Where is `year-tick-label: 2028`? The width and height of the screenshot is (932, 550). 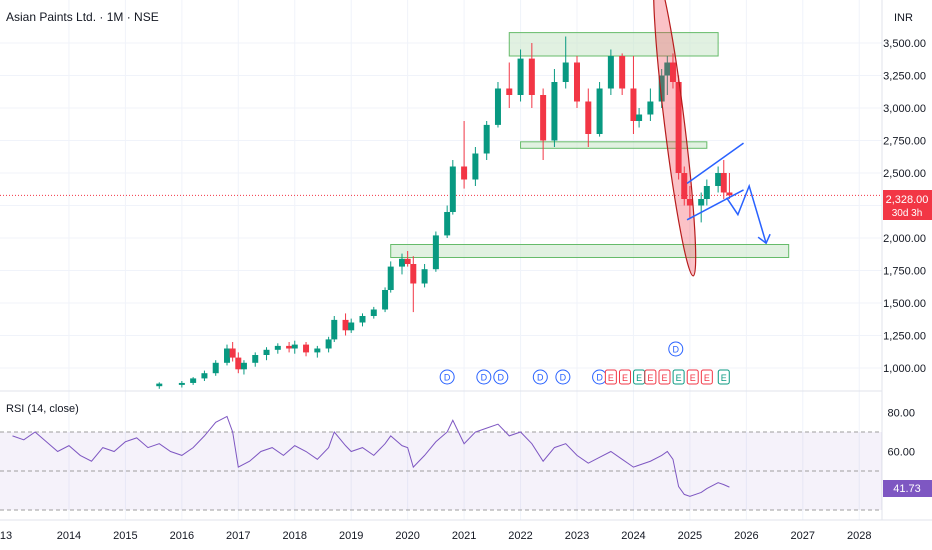 year-tick-label: 2028 is located at coordinates (859, 536).